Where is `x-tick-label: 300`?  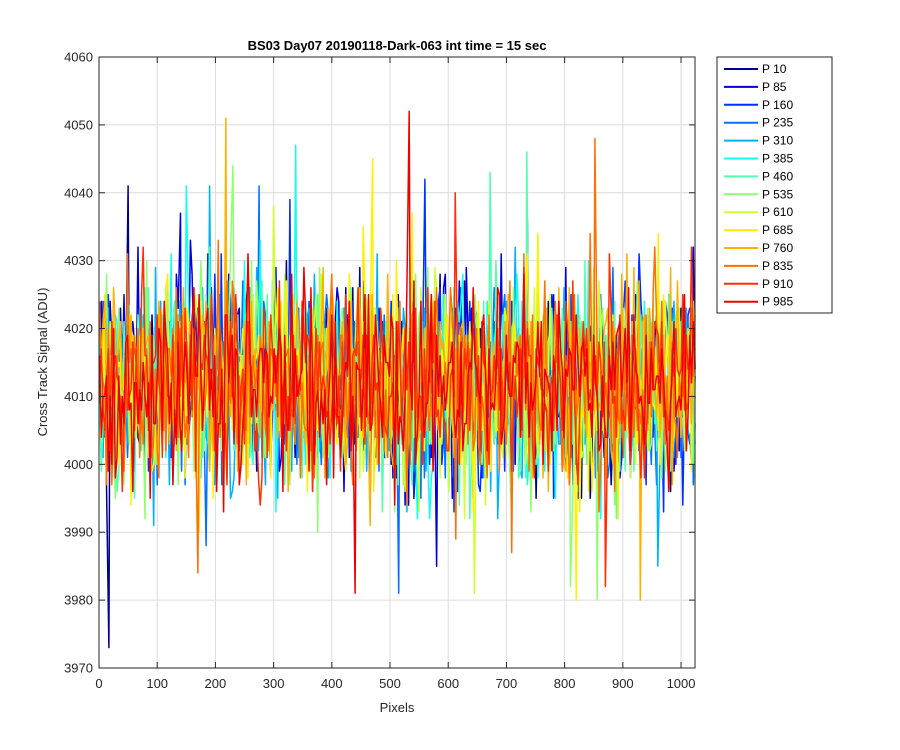 x-tick-label: 300 is located at coordinates (274, 683).